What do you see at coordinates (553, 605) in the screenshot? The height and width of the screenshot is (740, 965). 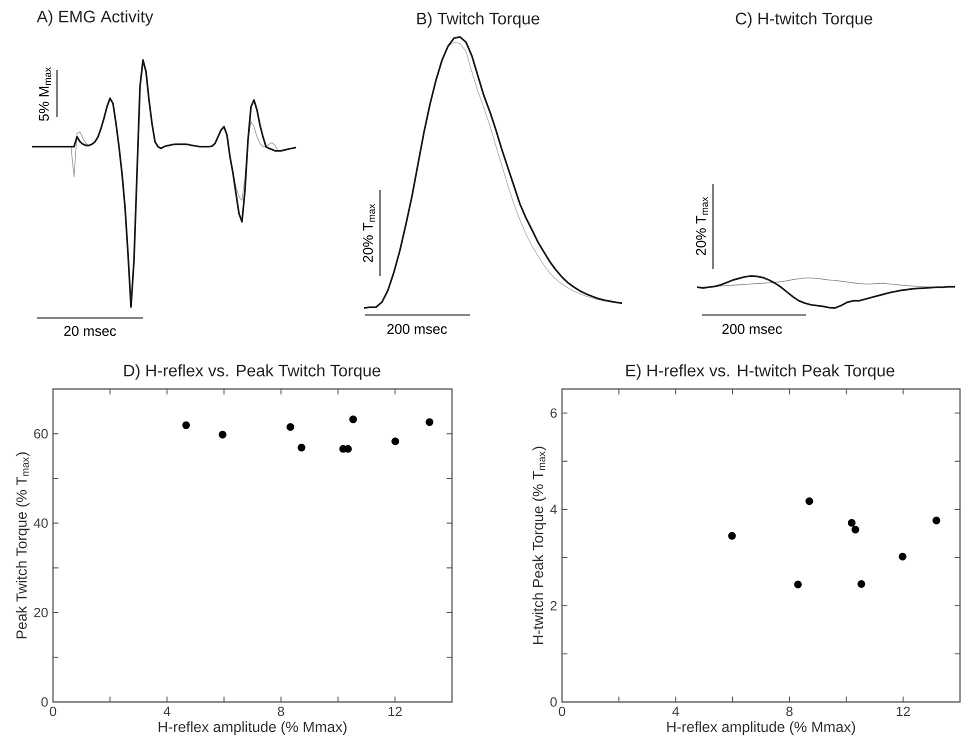 I see `y-tick-label: 2` at bounding box center [553, 605].